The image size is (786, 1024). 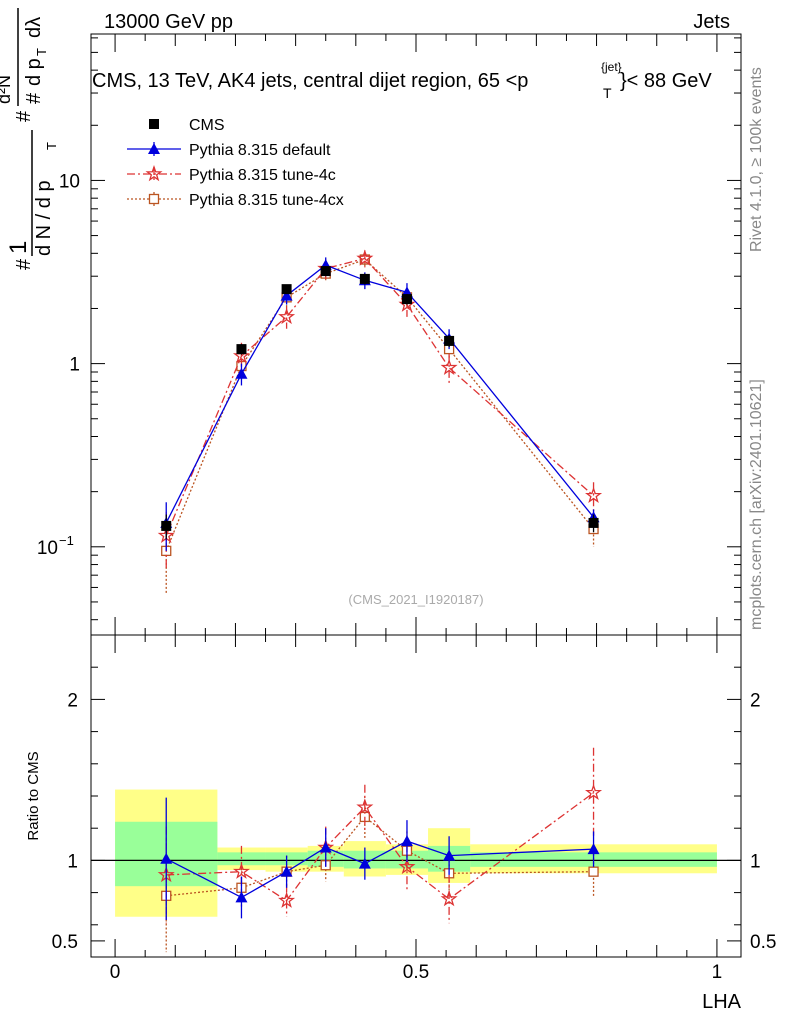 What do you see at coordinates (607, 93) in the screenshot?
I see `title-subscript: T` at bounding box center [607, 93].